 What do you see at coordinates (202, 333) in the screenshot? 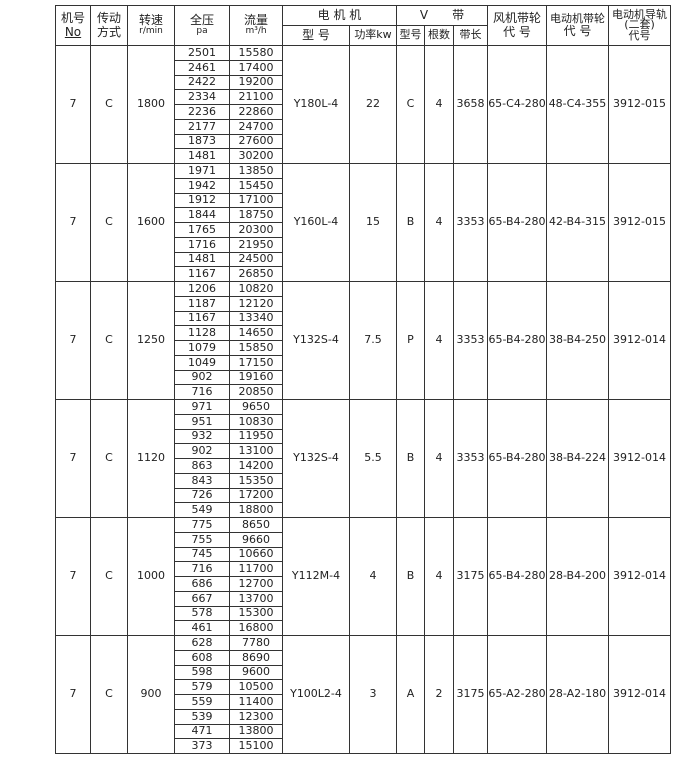
I see `pressure-cell: 1128` at bounding box center [202, 333].